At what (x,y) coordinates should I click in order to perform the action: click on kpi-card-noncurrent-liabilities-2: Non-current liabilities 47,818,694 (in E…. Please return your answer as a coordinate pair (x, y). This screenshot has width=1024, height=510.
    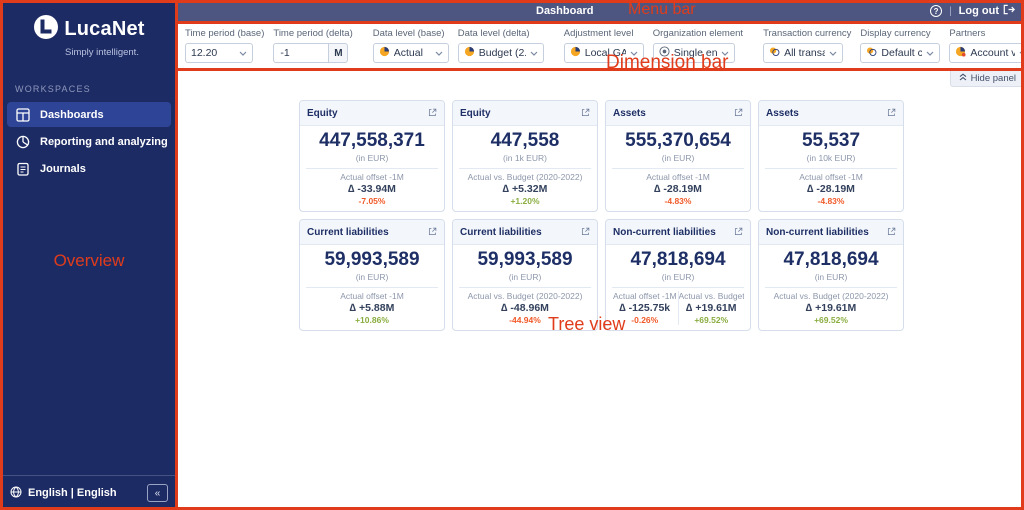
    Looking at the image, I should click on (831, 275).